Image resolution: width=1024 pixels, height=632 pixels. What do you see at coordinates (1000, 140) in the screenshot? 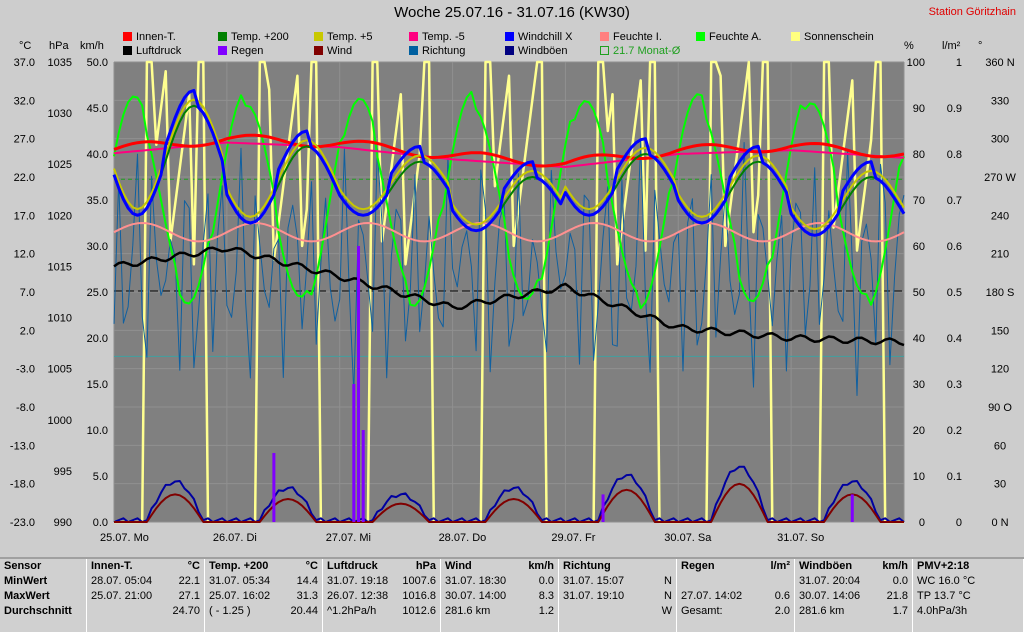
I see `tick-label-direction: 300` at bounding box center [1000, 140].